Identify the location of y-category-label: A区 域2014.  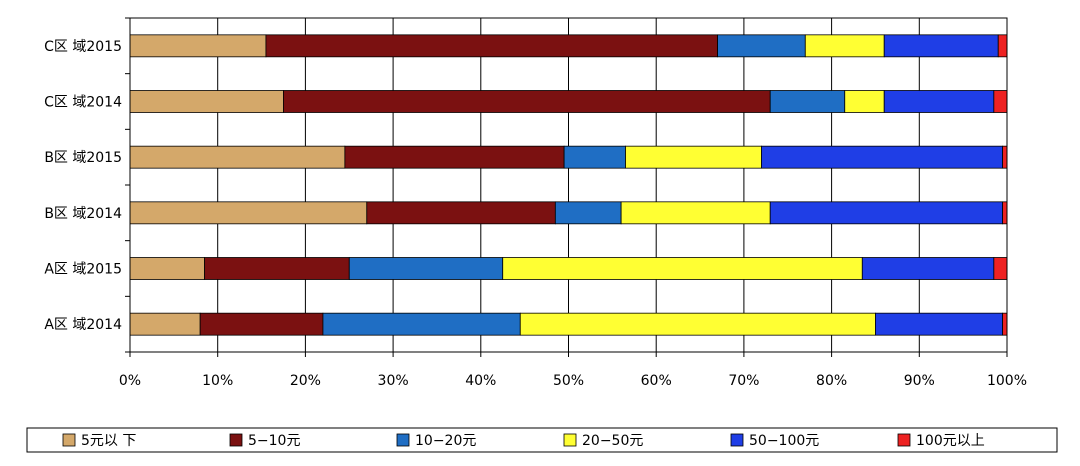
(83, 325).